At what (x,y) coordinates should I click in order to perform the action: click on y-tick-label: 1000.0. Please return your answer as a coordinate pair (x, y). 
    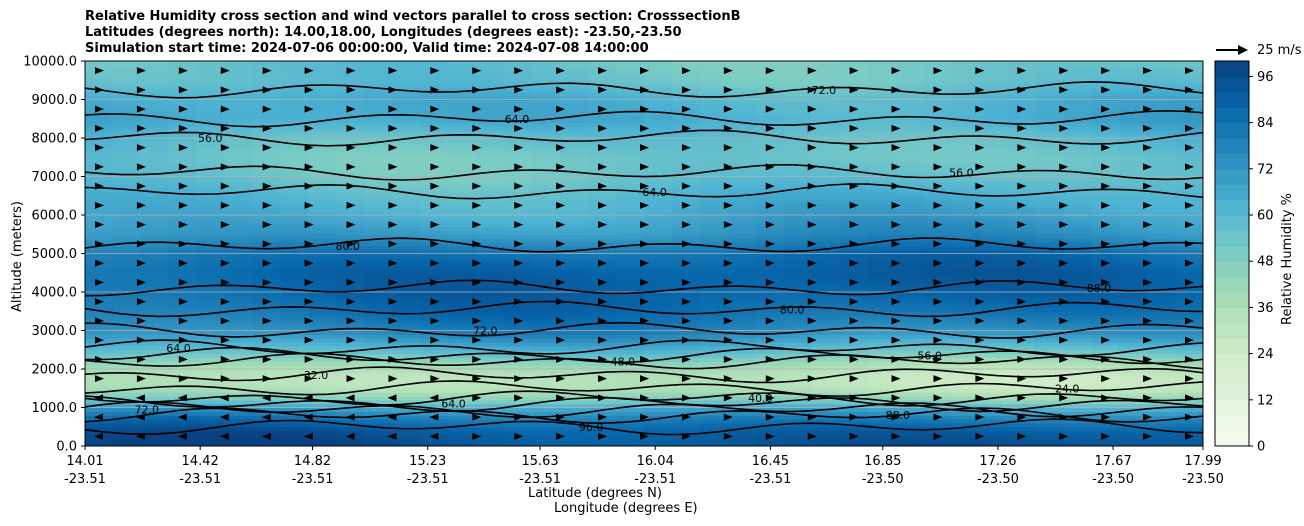
    Looking at the image, I should click on (55, 408).